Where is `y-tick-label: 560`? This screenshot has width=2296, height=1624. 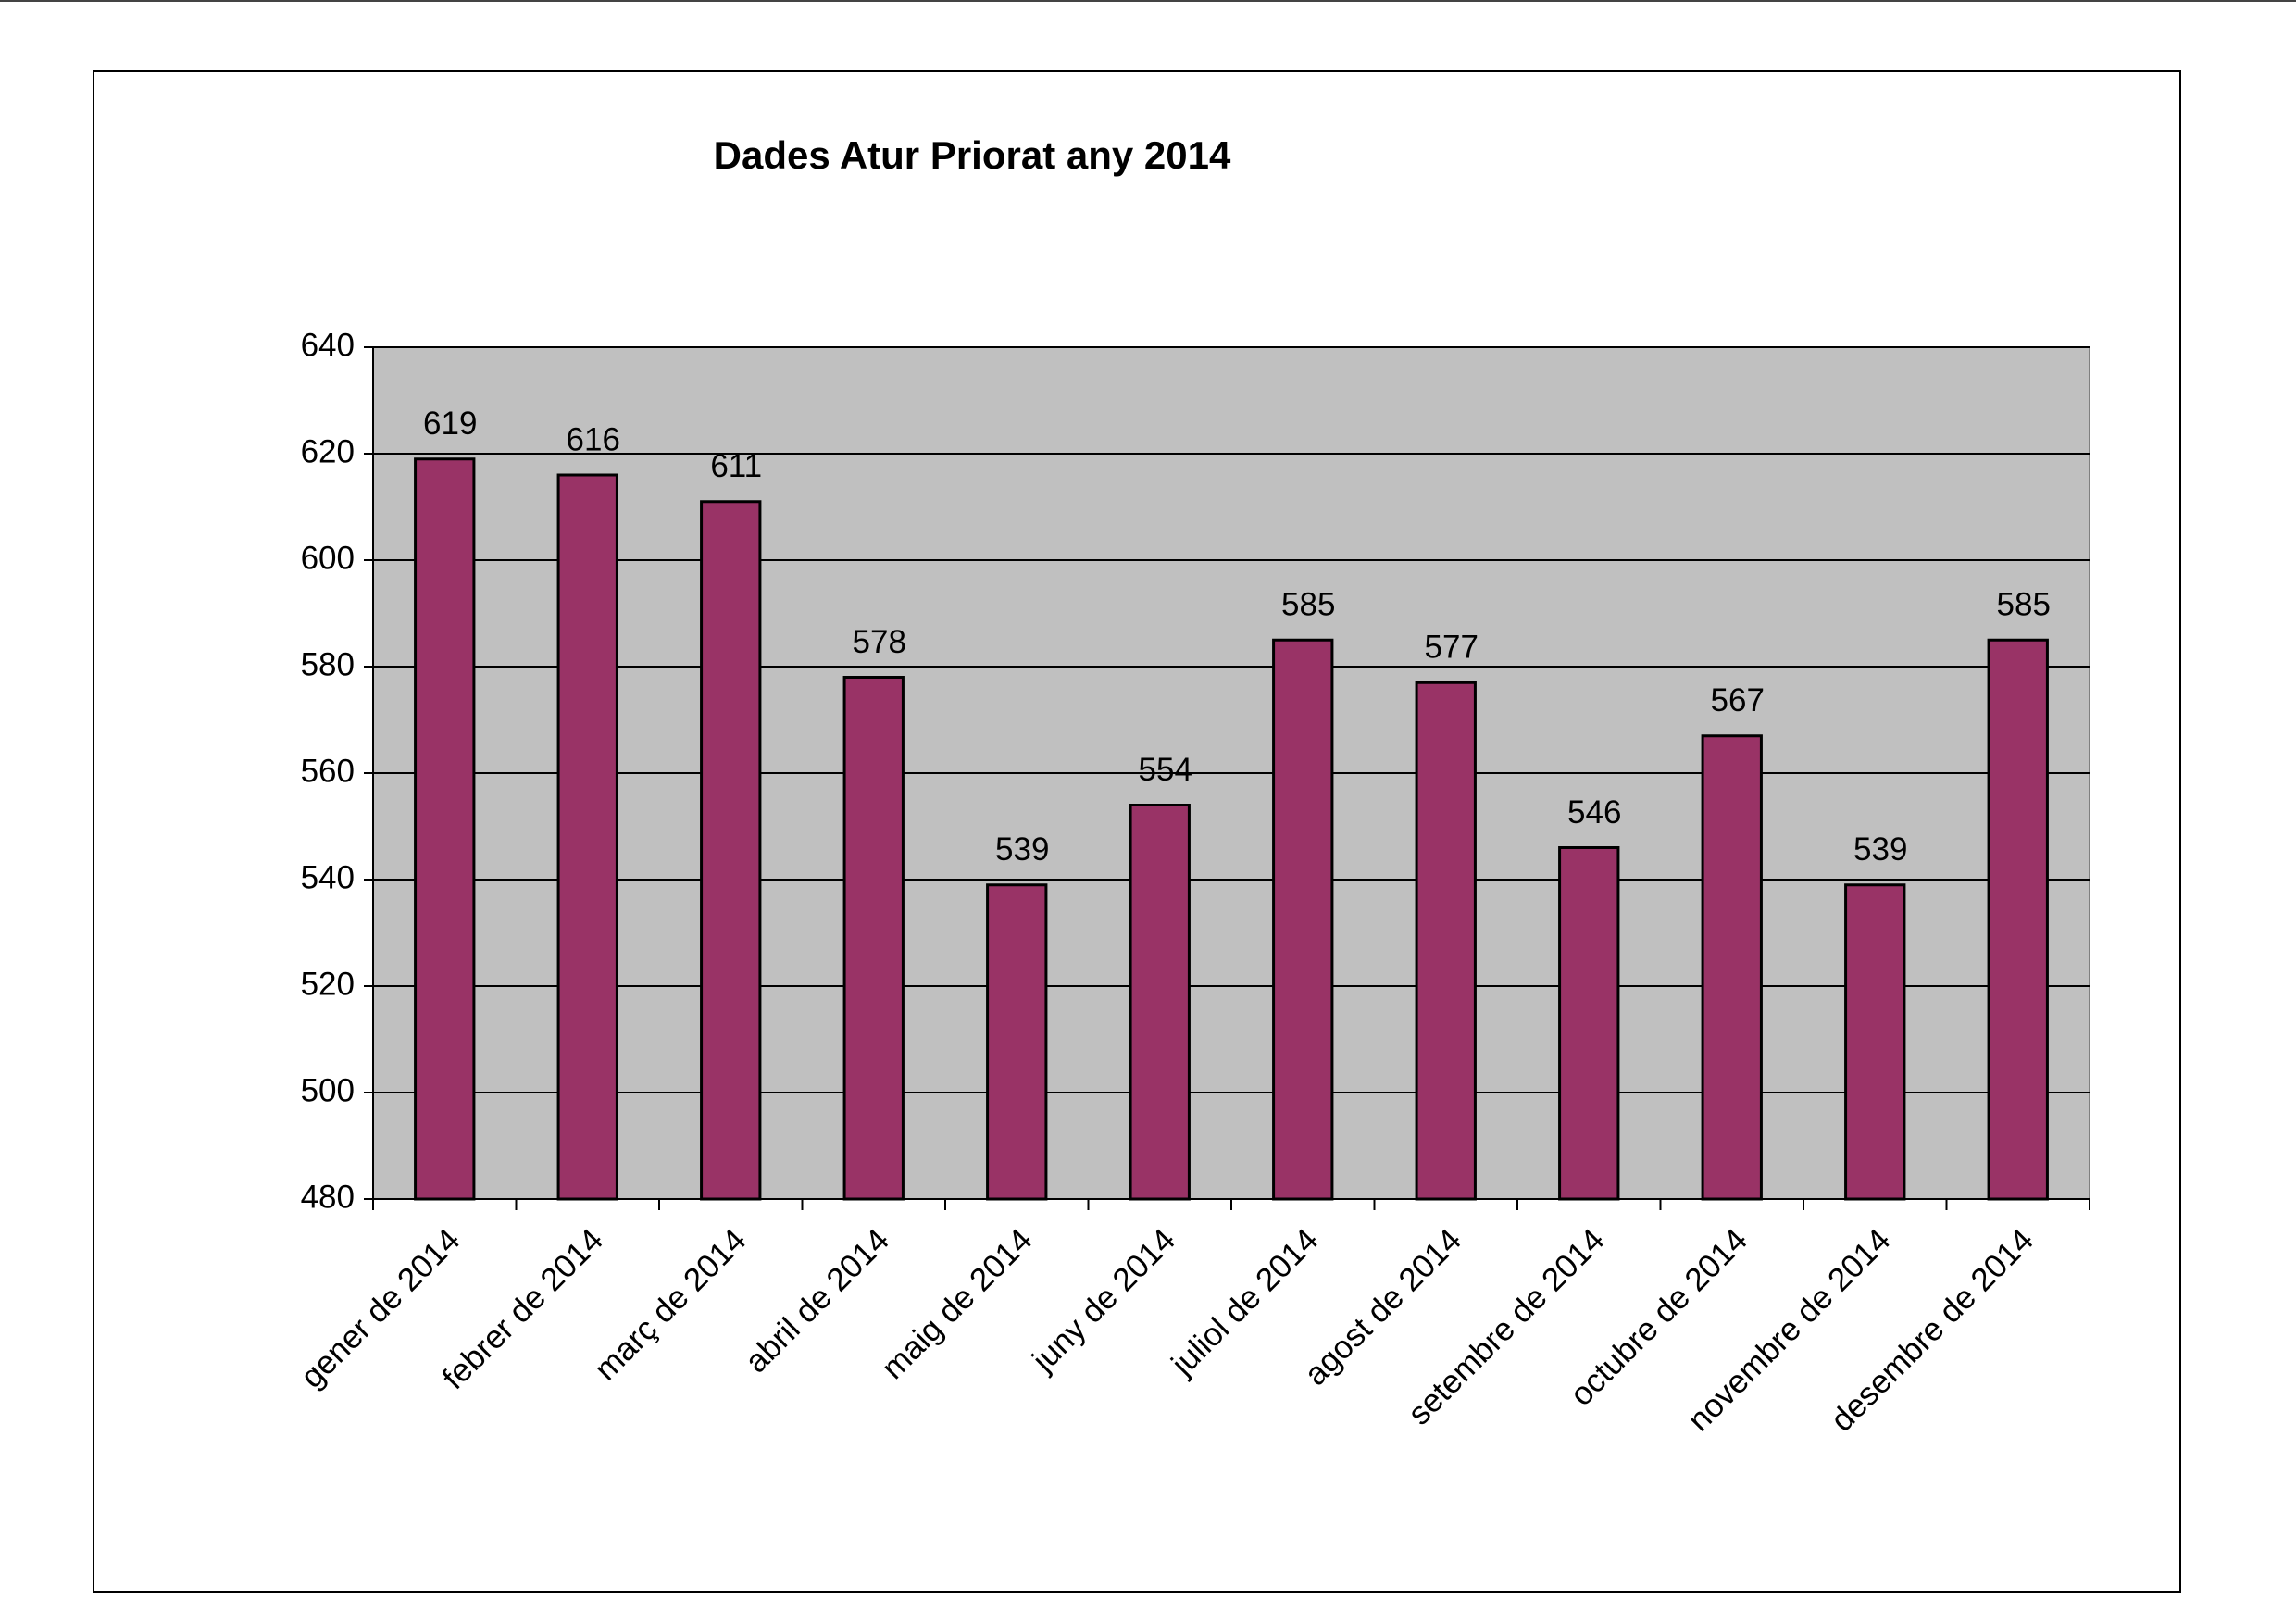
y-tick-label: 560 is located at coordinates (328, 771).